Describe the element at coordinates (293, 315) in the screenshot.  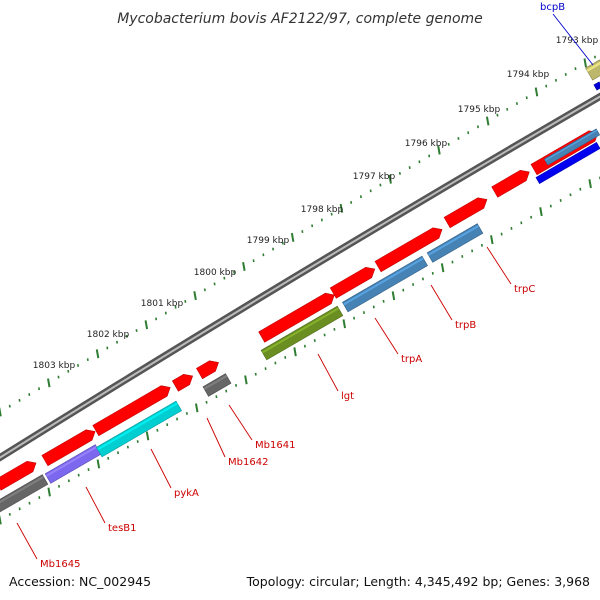
I see `forward-gene-5-highlight` at that location.